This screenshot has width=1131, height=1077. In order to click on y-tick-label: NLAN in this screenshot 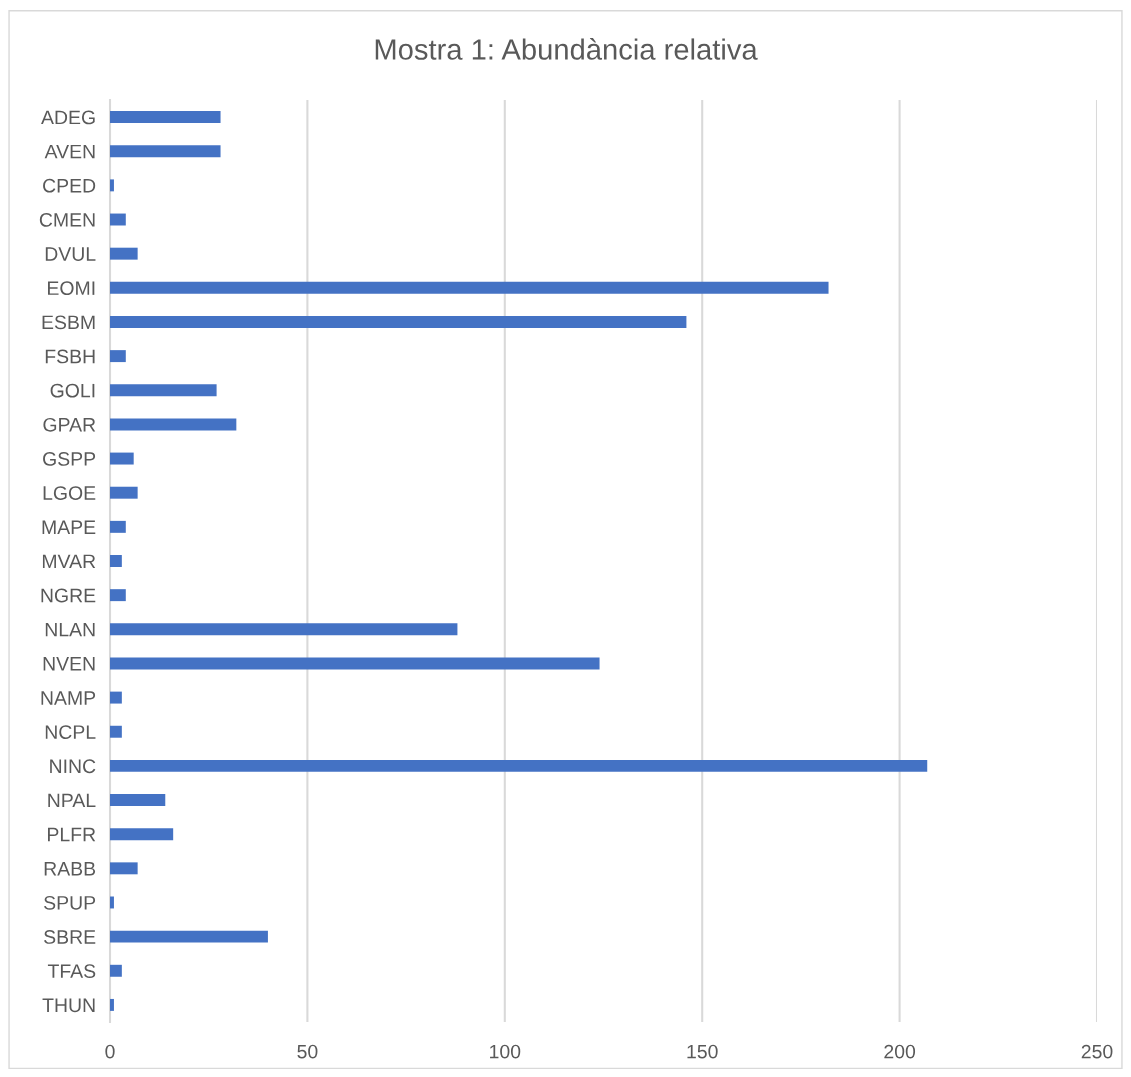, I will do `click(70, 629)`.